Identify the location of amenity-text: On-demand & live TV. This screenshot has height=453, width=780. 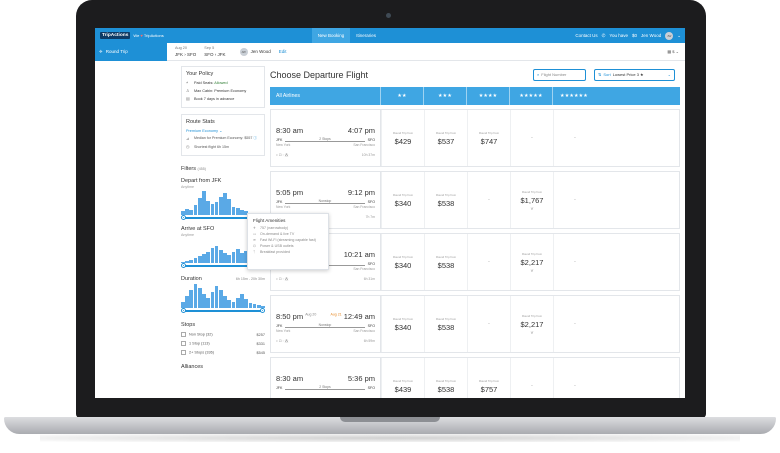
(277, 234).